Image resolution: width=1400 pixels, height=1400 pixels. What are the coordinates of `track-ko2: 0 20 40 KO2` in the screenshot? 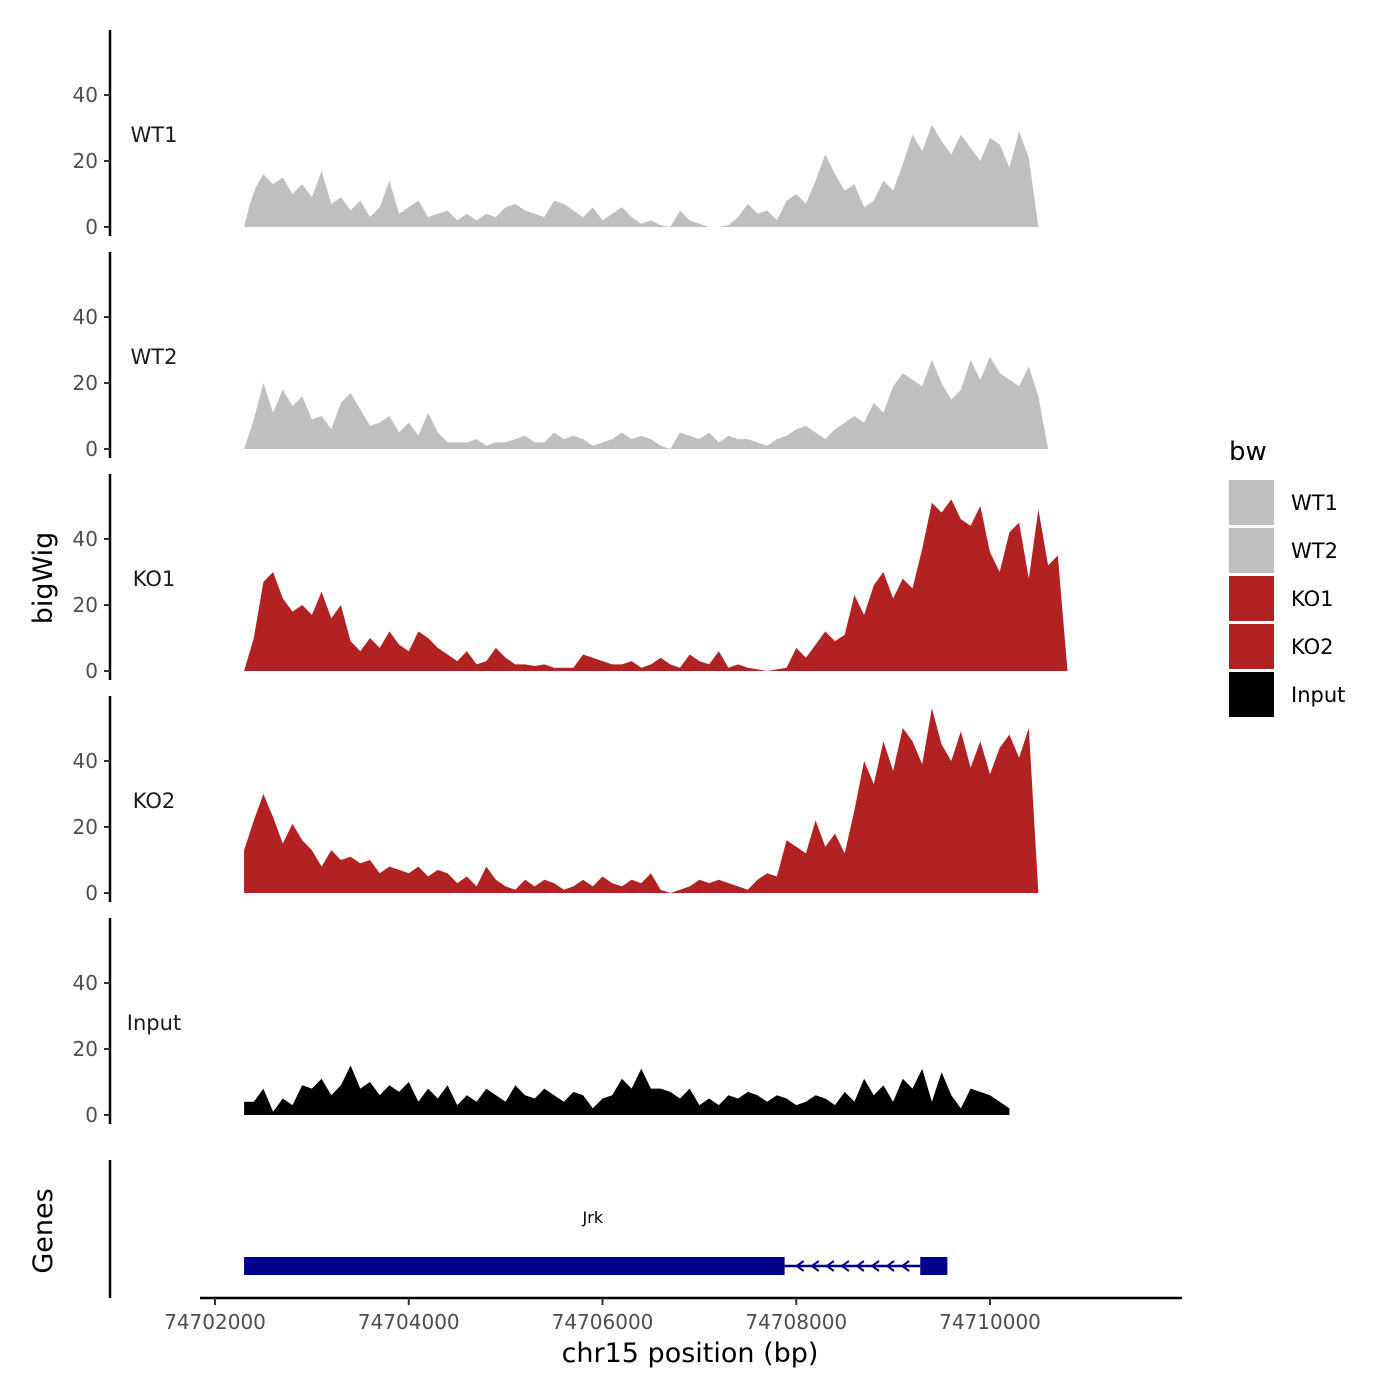 It's located at (556, 800).